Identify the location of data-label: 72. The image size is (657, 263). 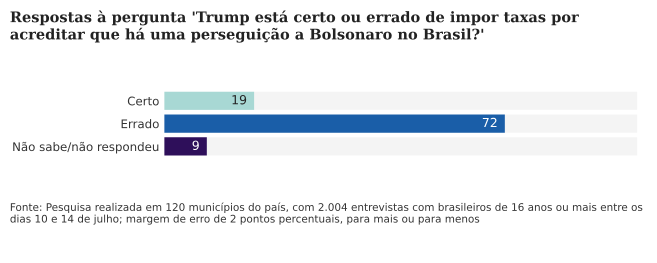
(489, 123).